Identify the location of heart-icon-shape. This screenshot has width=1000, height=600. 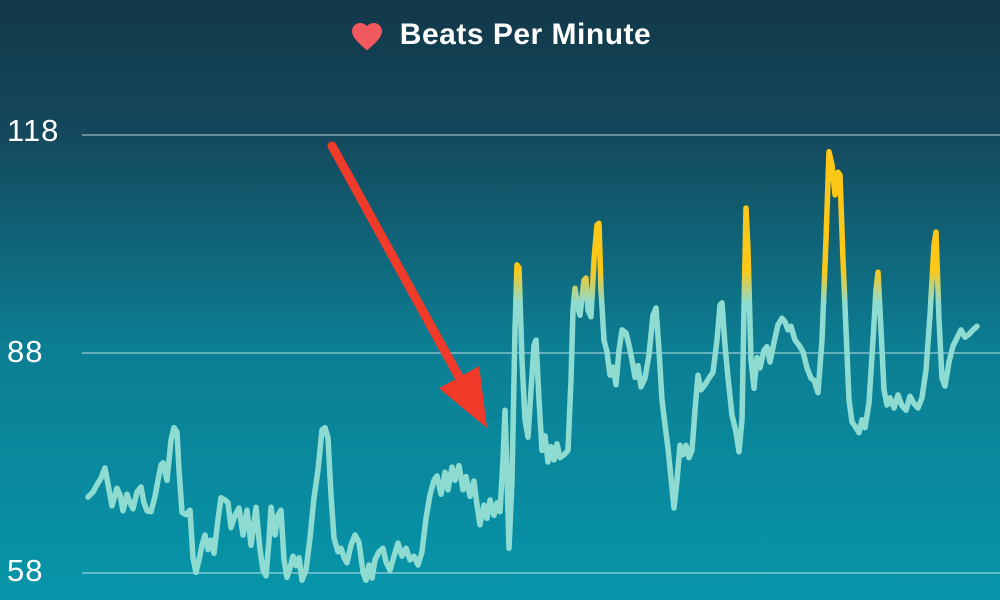
(366, 37).